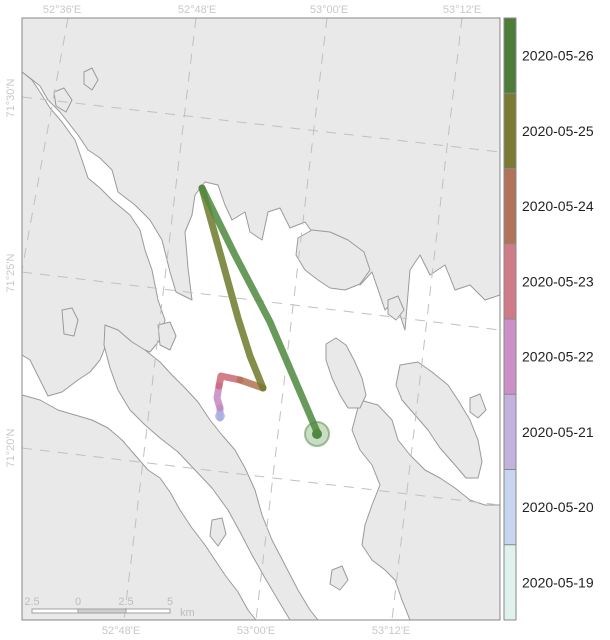 This screenshot has height=640, width=610. I want to click on bay-island, so click(333, 260).